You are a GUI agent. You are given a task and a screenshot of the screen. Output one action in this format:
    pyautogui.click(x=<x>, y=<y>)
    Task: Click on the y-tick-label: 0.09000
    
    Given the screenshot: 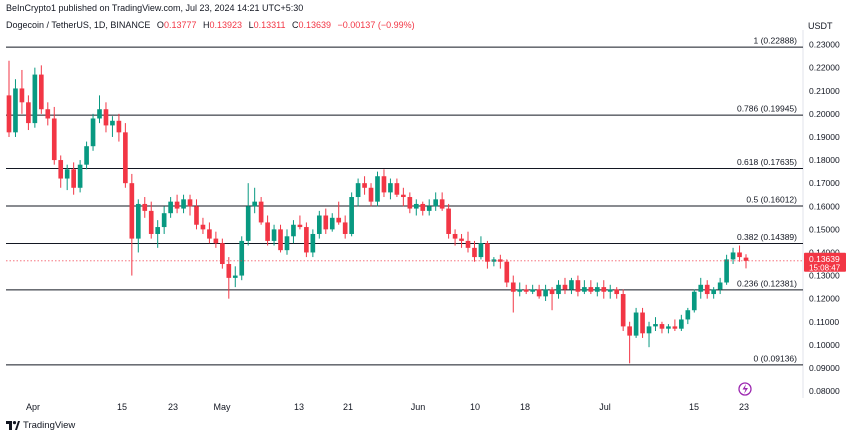 What is the action you would take?
    pyautogui.click(x=824, y=368)
    